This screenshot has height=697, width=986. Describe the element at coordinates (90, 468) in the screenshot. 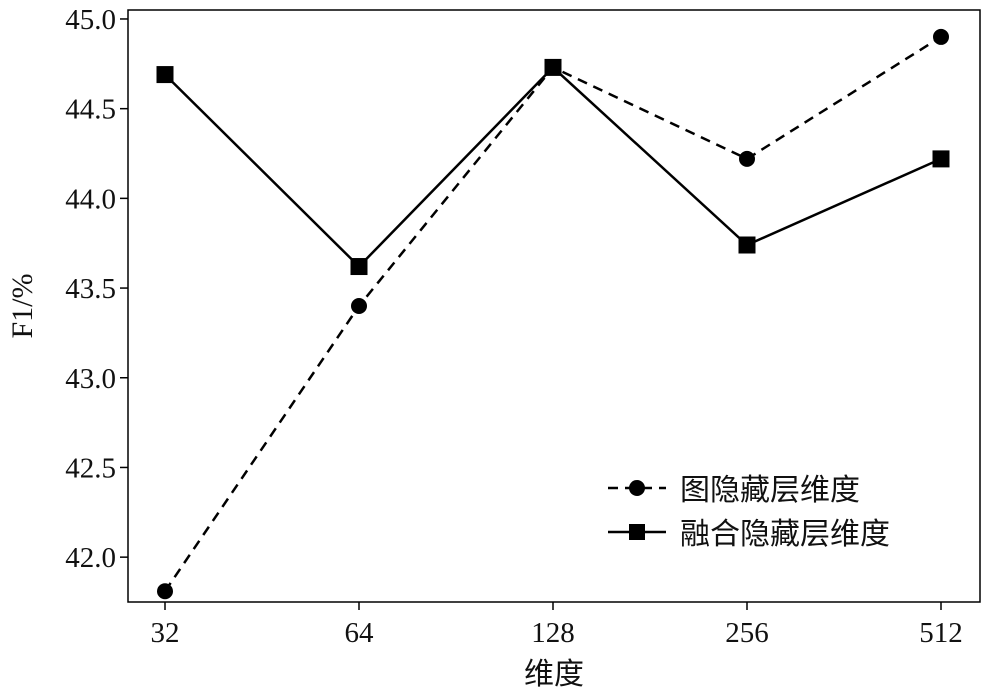

I see `y-tick-label: 42.5` at that location.